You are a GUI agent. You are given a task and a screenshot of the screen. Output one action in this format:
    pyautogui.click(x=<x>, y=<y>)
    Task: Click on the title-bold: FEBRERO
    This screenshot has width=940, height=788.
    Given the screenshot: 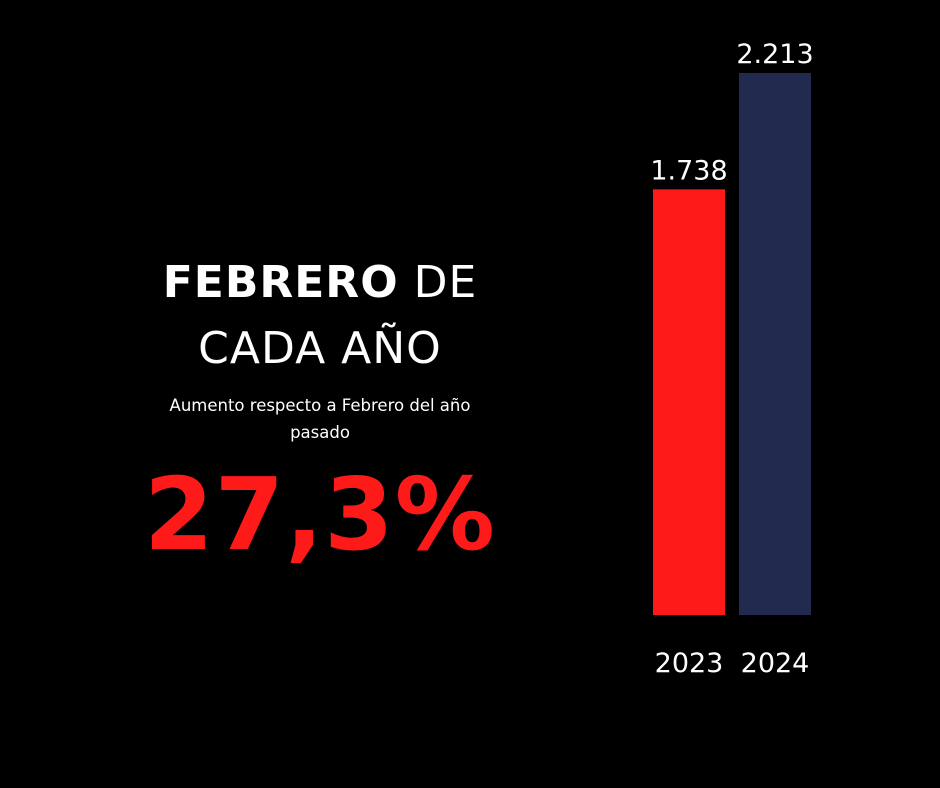 What is the action you would take?
    pyautogui.click(x=280, y=282)
    